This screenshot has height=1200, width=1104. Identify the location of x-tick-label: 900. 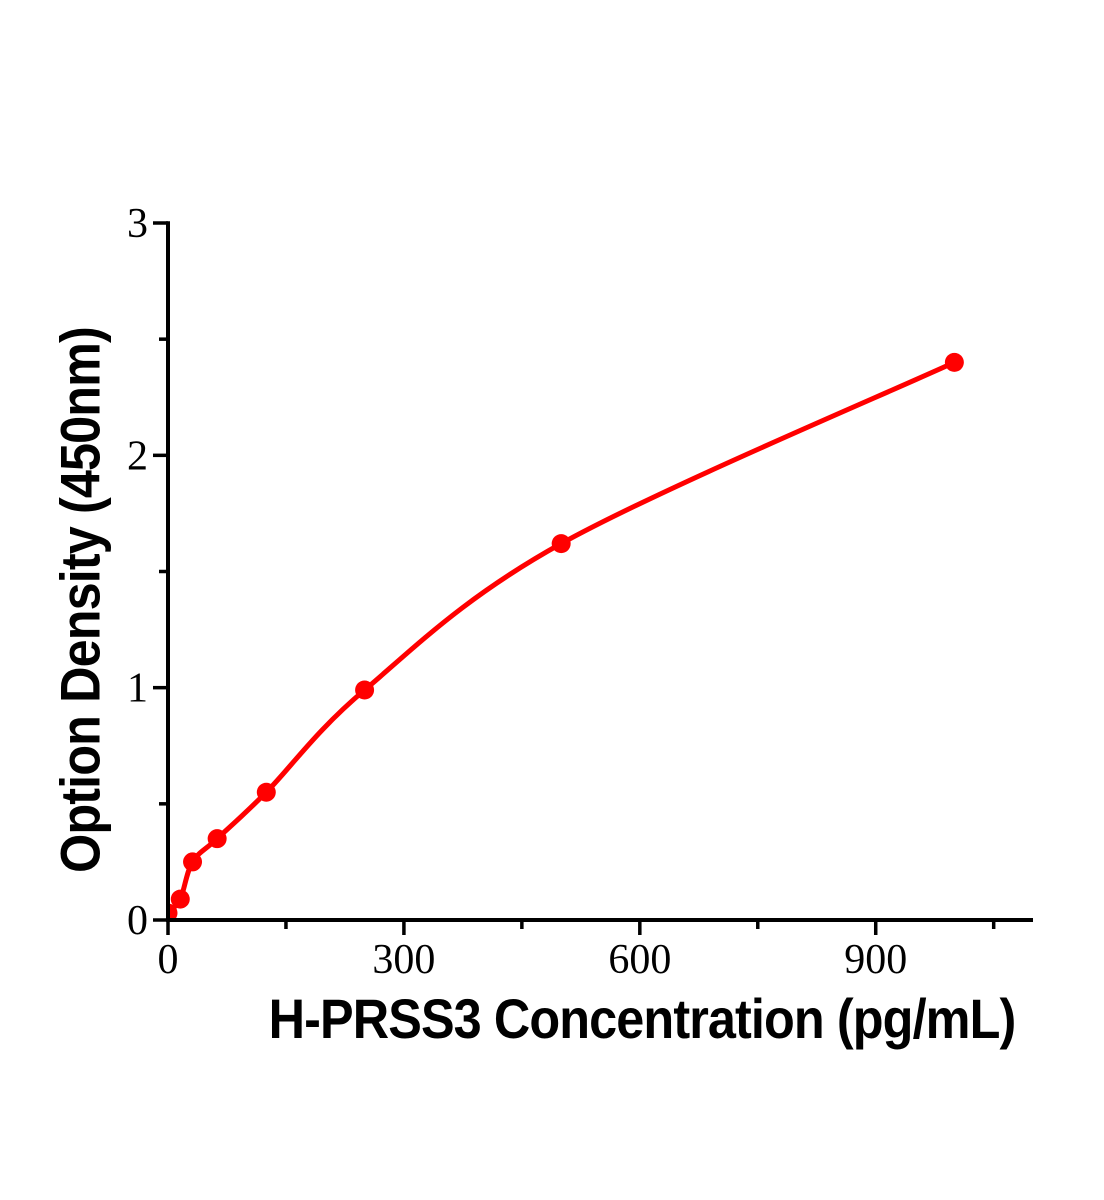
(875, 960).